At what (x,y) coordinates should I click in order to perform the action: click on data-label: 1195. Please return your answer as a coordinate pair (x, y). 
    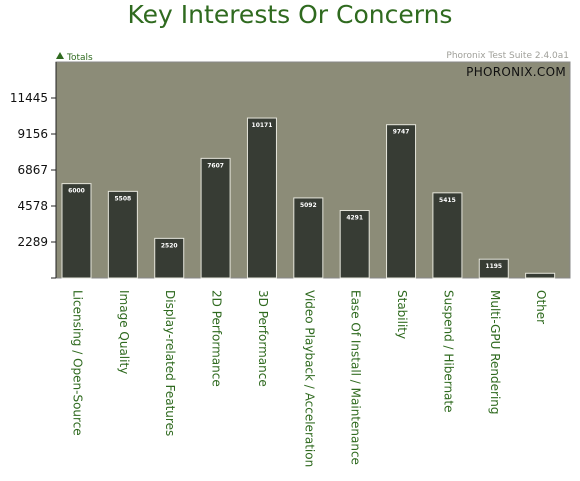
    Looking at the image, I should click on (493, 266).